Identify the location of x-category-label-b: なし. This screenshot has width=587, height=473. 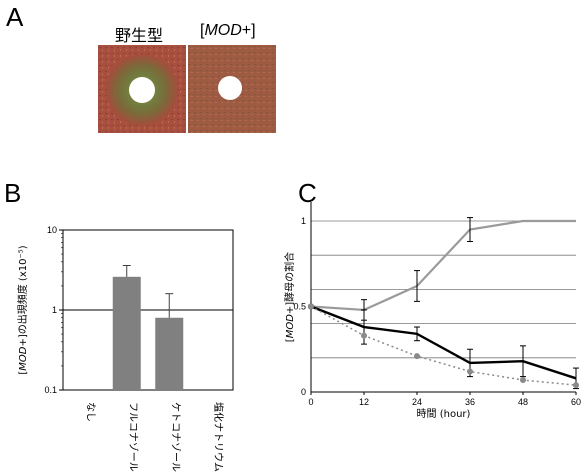
(90, 412).